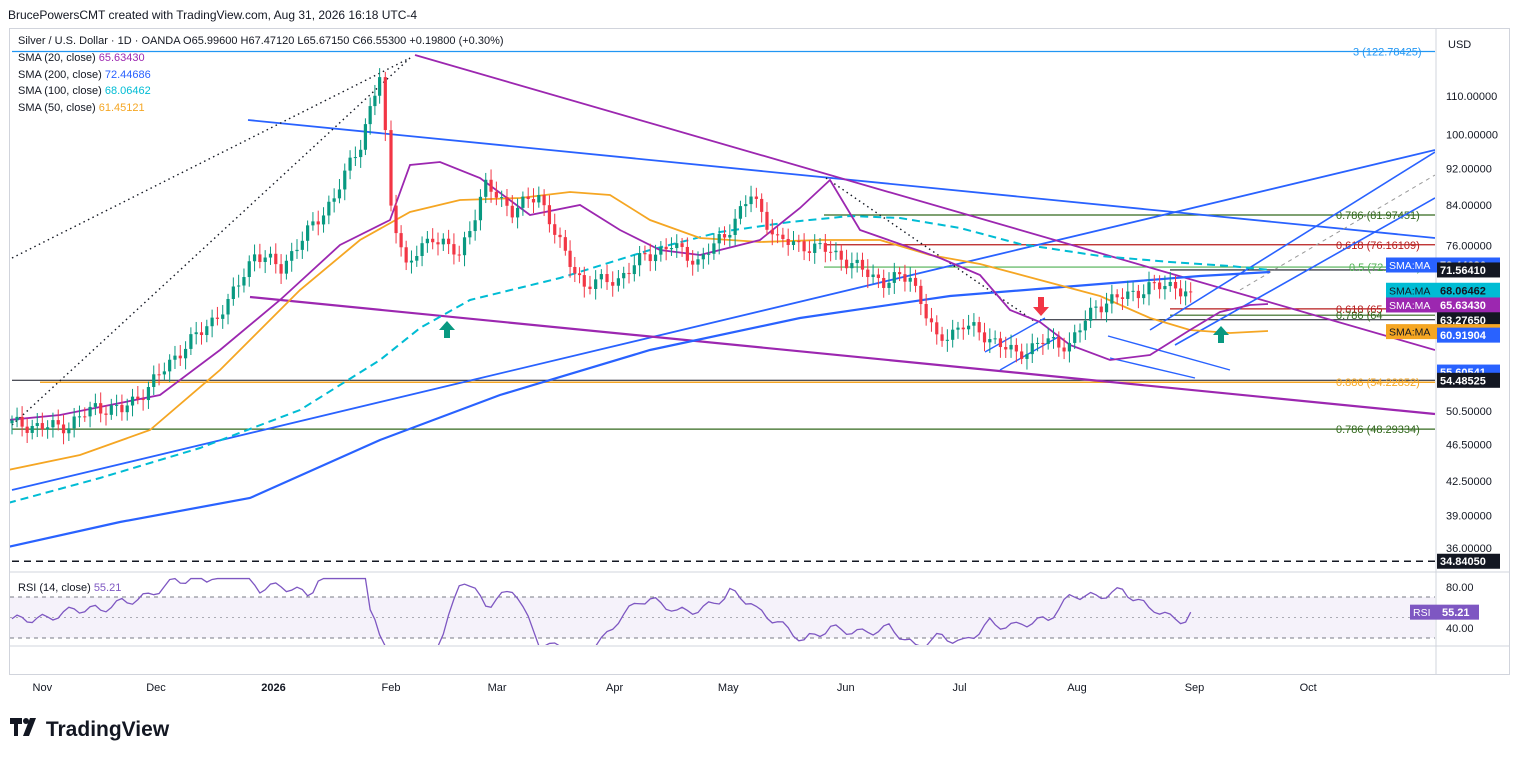 The image size is (1519, 761). Describe the element at coordinates (273, 688) in the screenshot. I see `month-label: 2026` at that location.